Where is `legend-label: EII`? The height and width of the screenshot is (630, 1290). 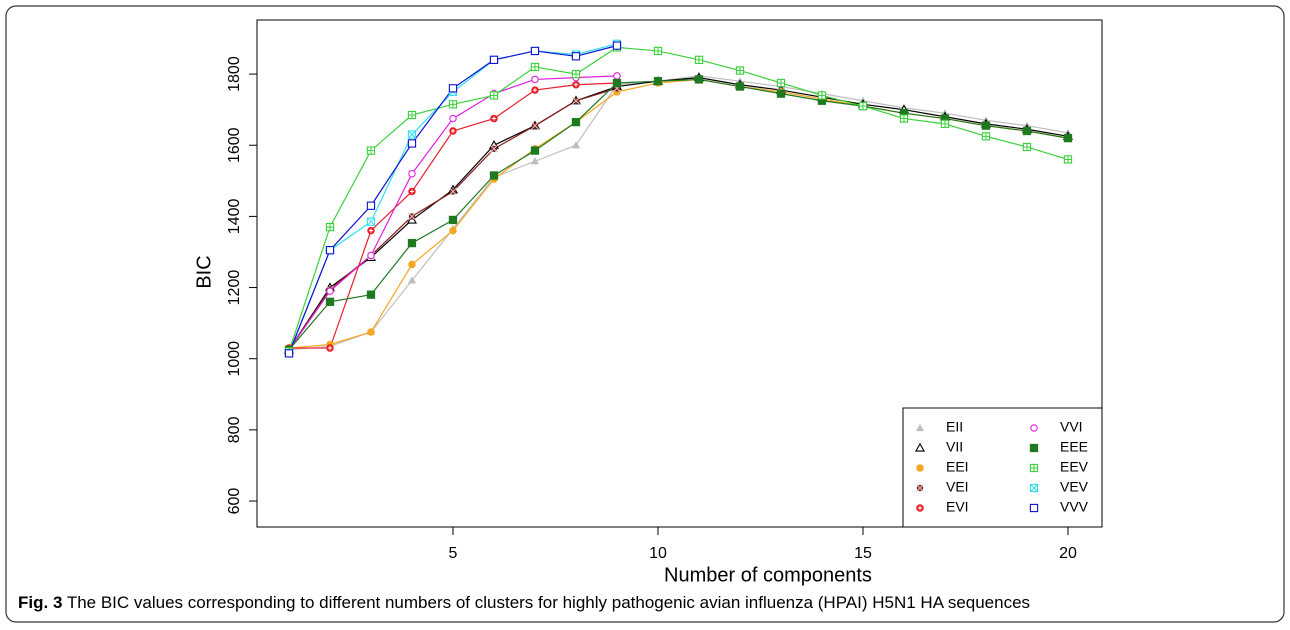 legend-label: EII is located at coordinates (954, 427).